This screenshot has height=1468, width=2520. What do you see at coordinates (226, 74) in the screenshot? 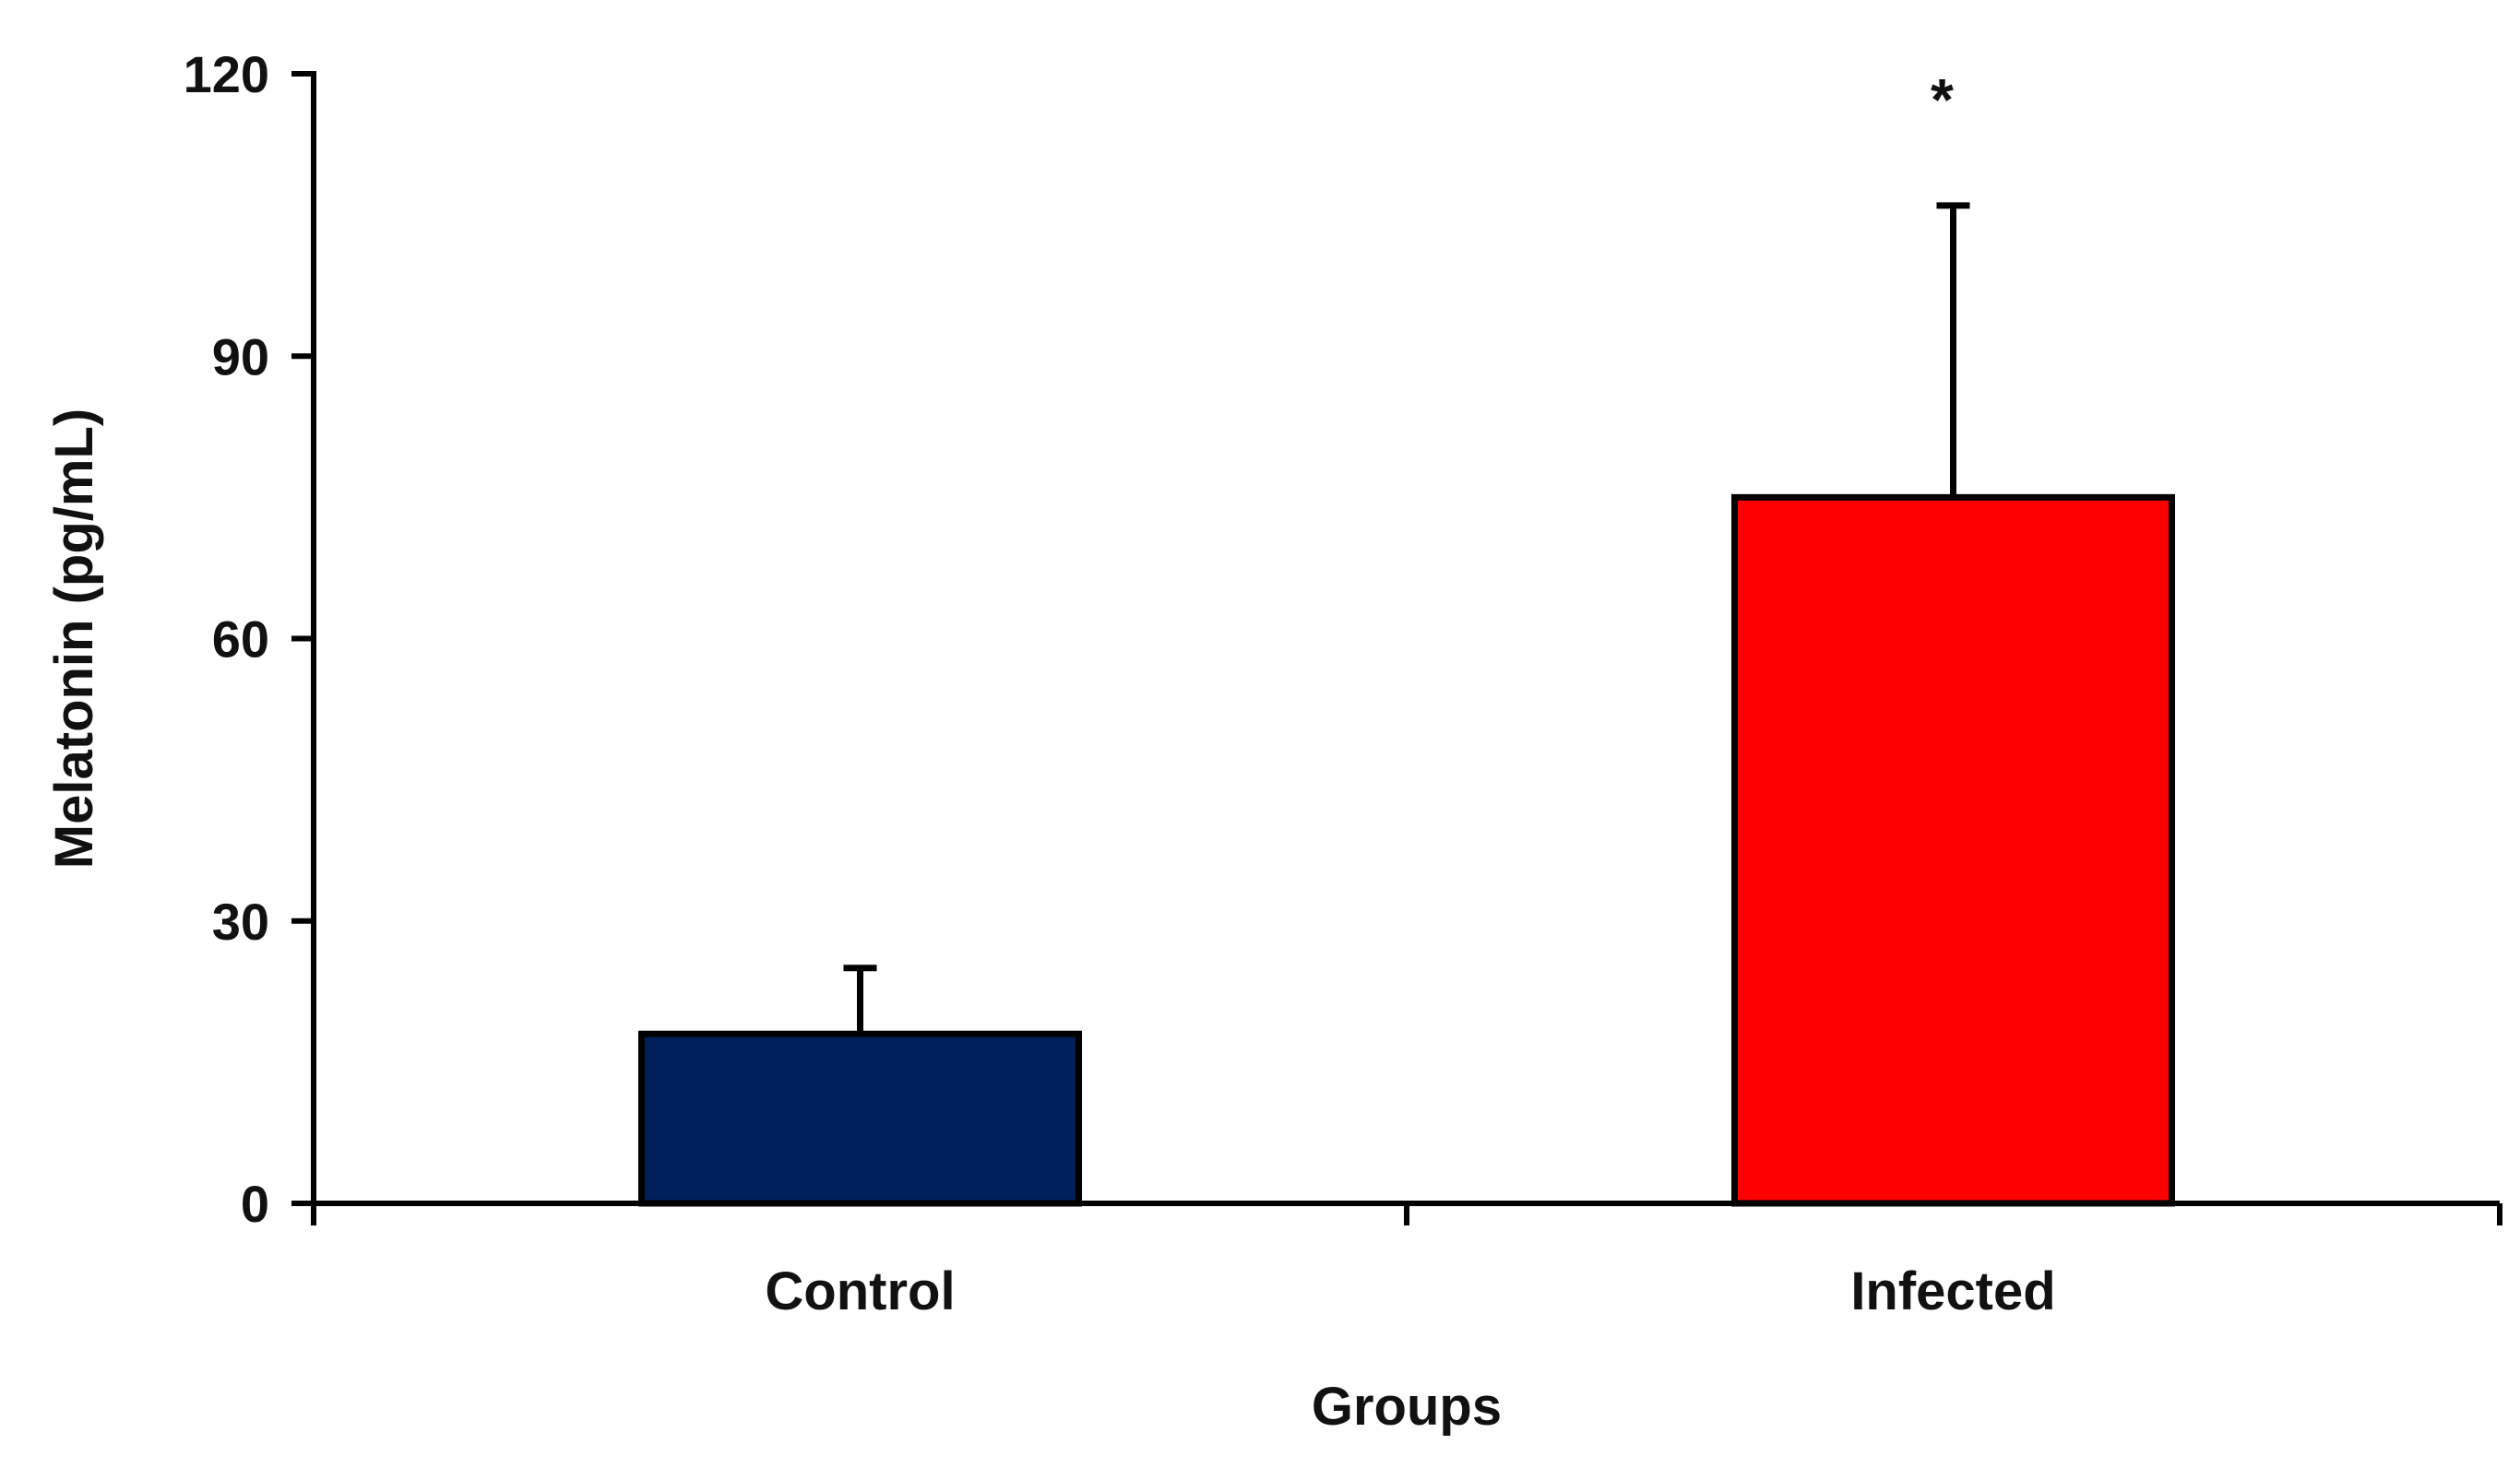
I see `y-tick-label: 120` at bounding box center [226, 74].